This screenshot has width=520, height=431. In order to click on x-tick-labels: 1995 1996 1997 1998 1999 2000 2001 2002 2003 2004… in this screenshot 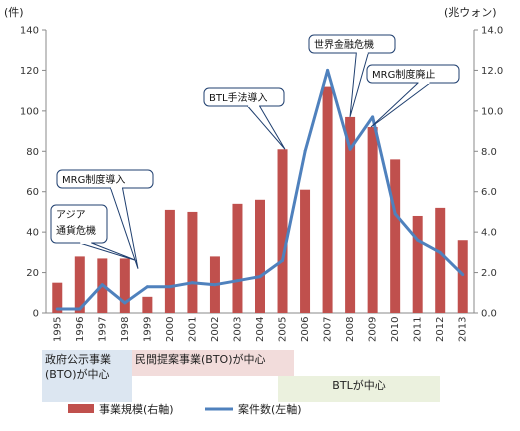, I will do `click(260, 329)`.